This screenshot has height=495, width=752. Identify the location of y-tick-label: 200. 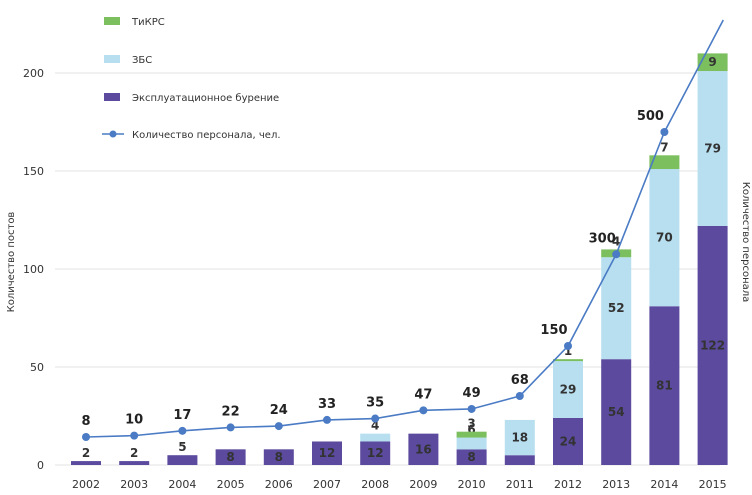
(33, 73).